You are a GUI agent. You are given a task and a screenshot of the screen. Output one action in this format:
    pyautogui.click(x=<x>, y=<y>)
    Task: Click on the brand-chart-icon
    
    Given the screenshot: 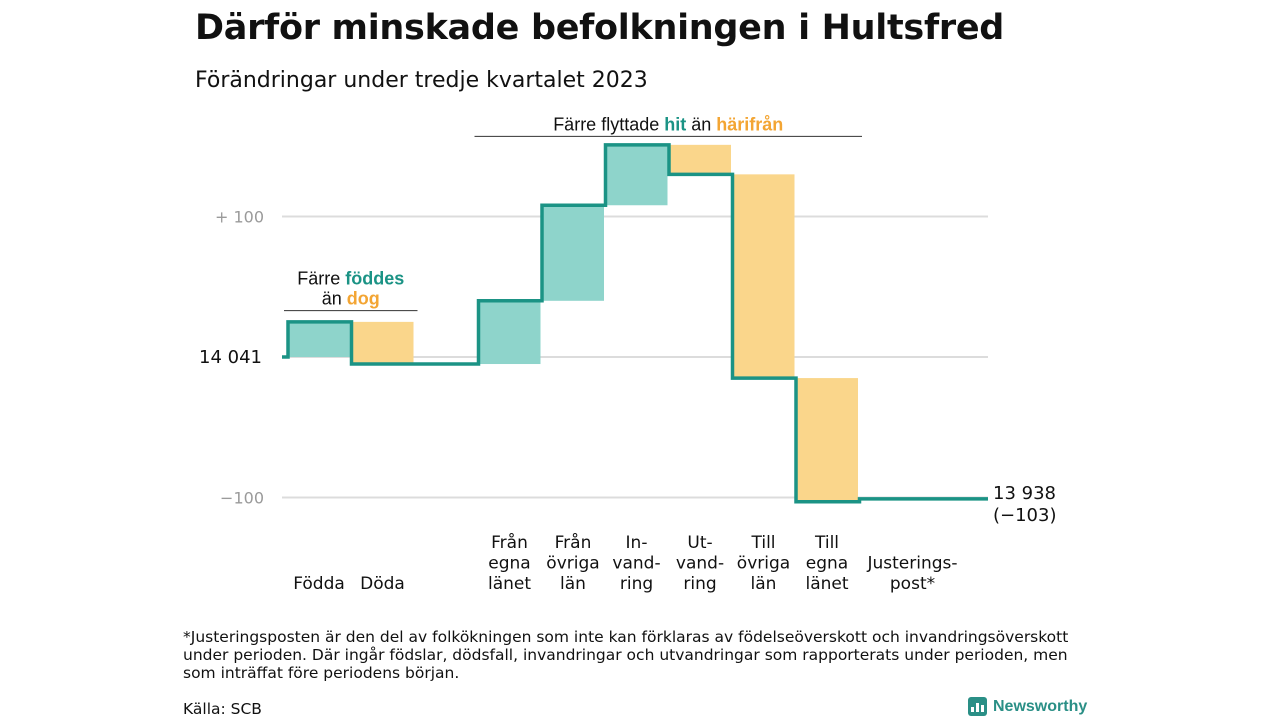 What is the action you would take?
    pyautogui.click(x=977, y=706)
    